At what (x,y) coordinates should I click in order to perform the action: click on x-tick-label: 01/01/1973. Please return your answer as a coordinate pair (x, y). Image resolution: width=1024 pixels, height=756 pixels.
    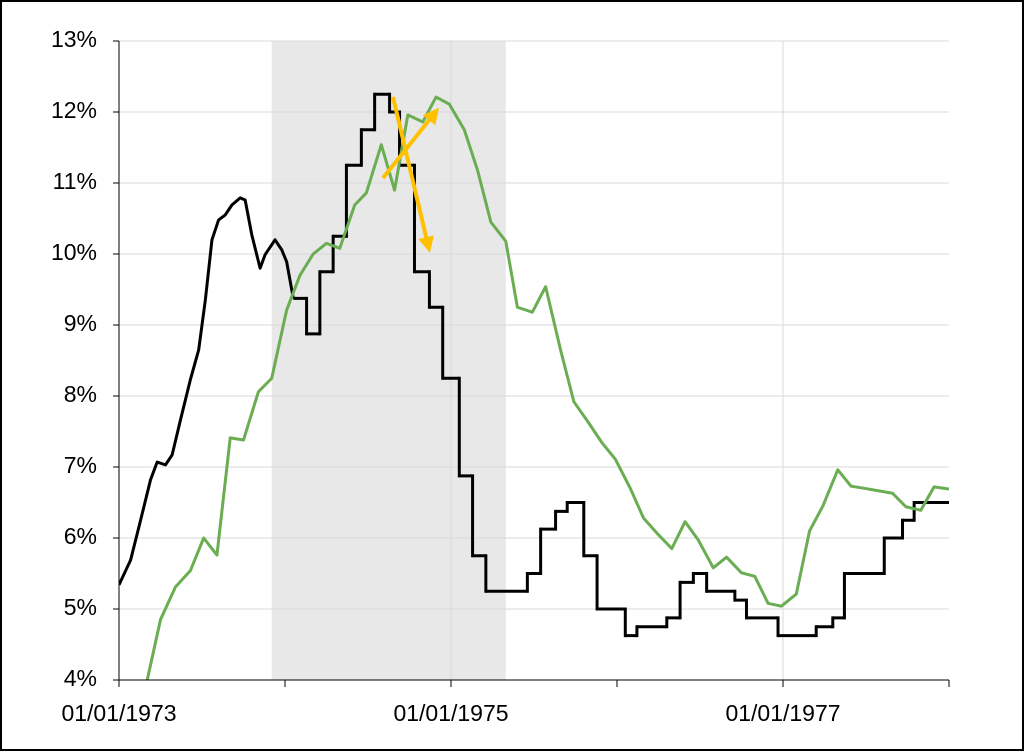
    Looking at the image, I should click on (118, 713).